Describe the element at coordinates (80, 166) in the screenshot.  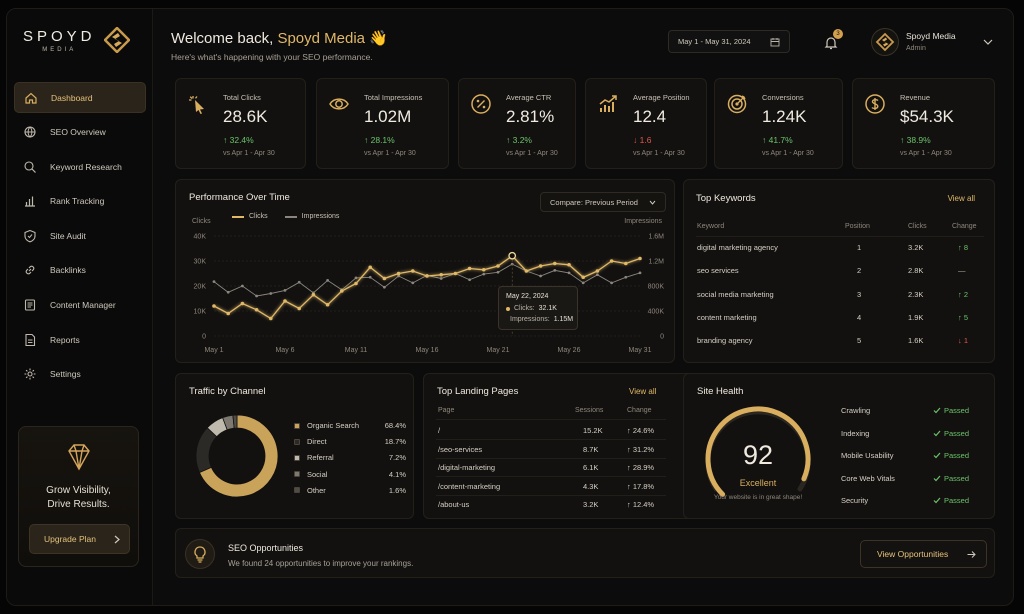
I see `sidebar-item-keyword-research: Keyword Research` at that location.